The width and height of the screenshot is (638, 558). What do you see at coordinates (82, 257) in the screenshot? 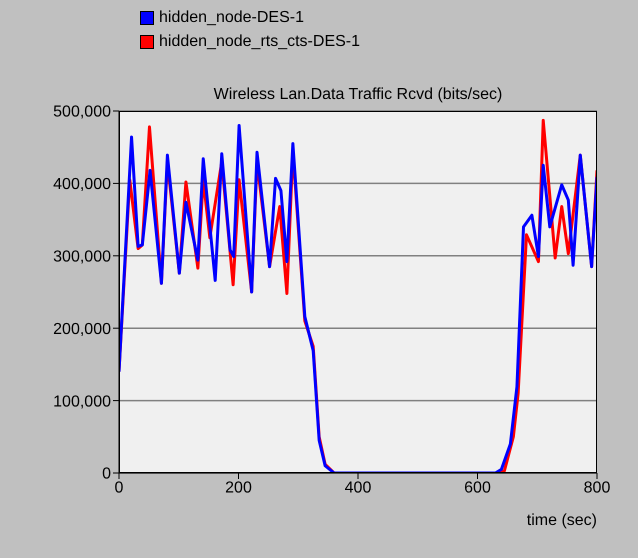
I see `y-tick-label: 300,000` at bounding box center [82, 257].